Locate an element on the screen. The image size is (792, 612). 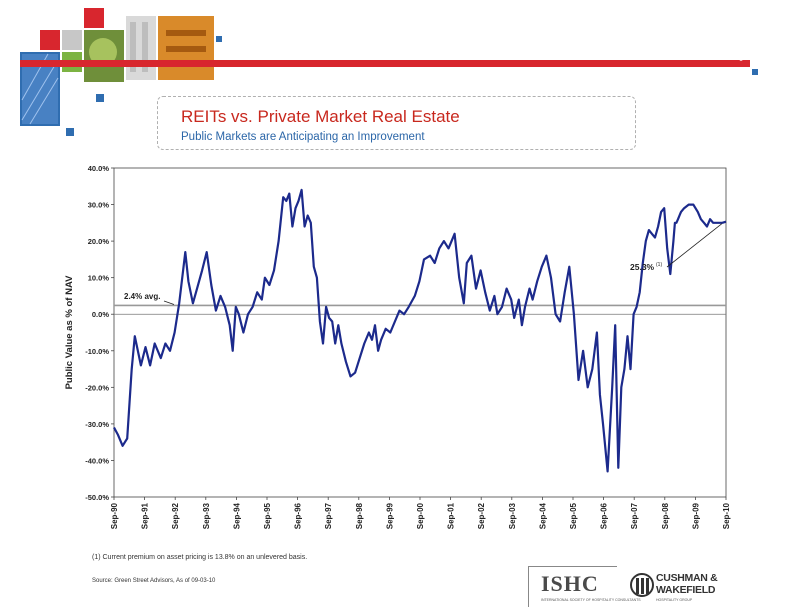
cw-logo-line2: WAKEFIELD is located at coordinates (686, 590).